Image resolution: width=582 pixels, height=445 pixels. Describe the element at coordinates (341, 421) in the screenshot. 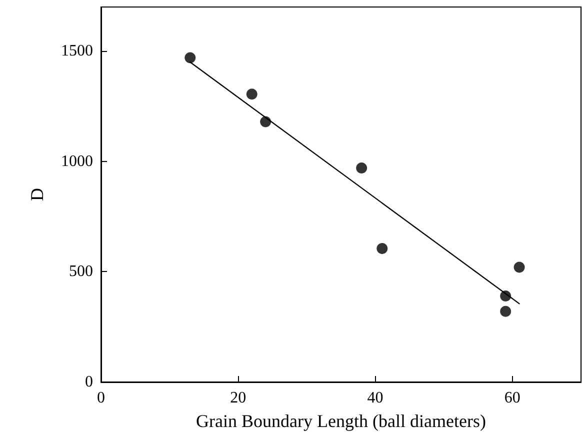

I see `x-axis-title: Grain Boundary Length (ball diameters)` at that location.